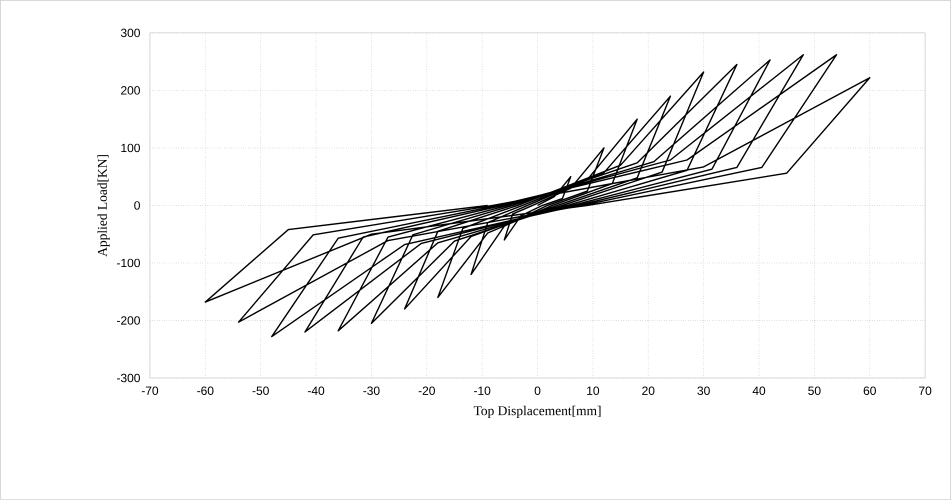 This screenshot has height=500, width=951. I want to click on x-tick-label: -70, so click(150, 390).